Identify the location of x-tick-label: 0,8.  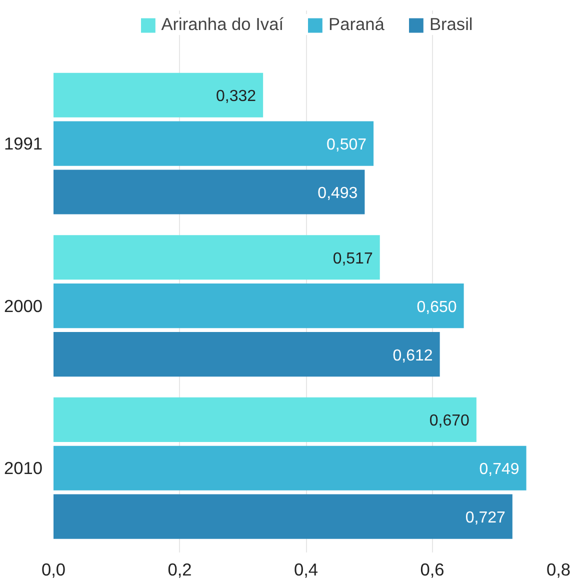
(558, 570).